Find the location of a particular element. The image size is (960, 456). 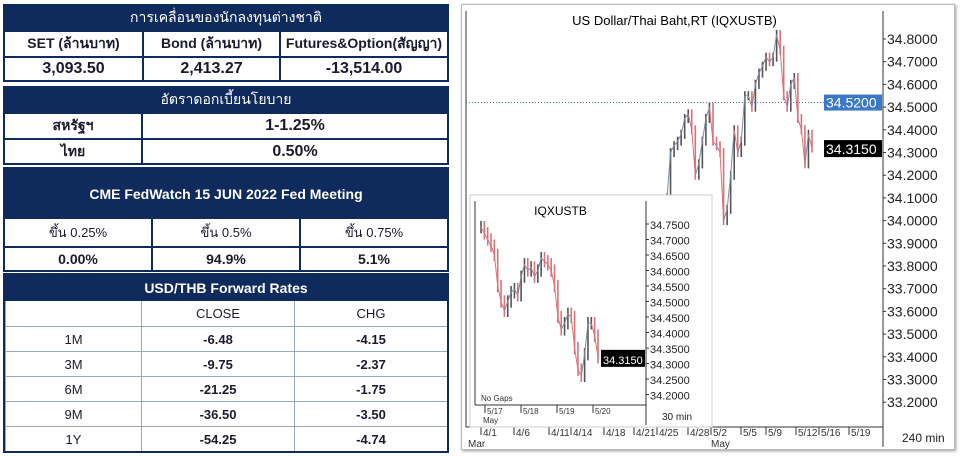

forward-close: -21.25 is located at coordinates (217, 389).